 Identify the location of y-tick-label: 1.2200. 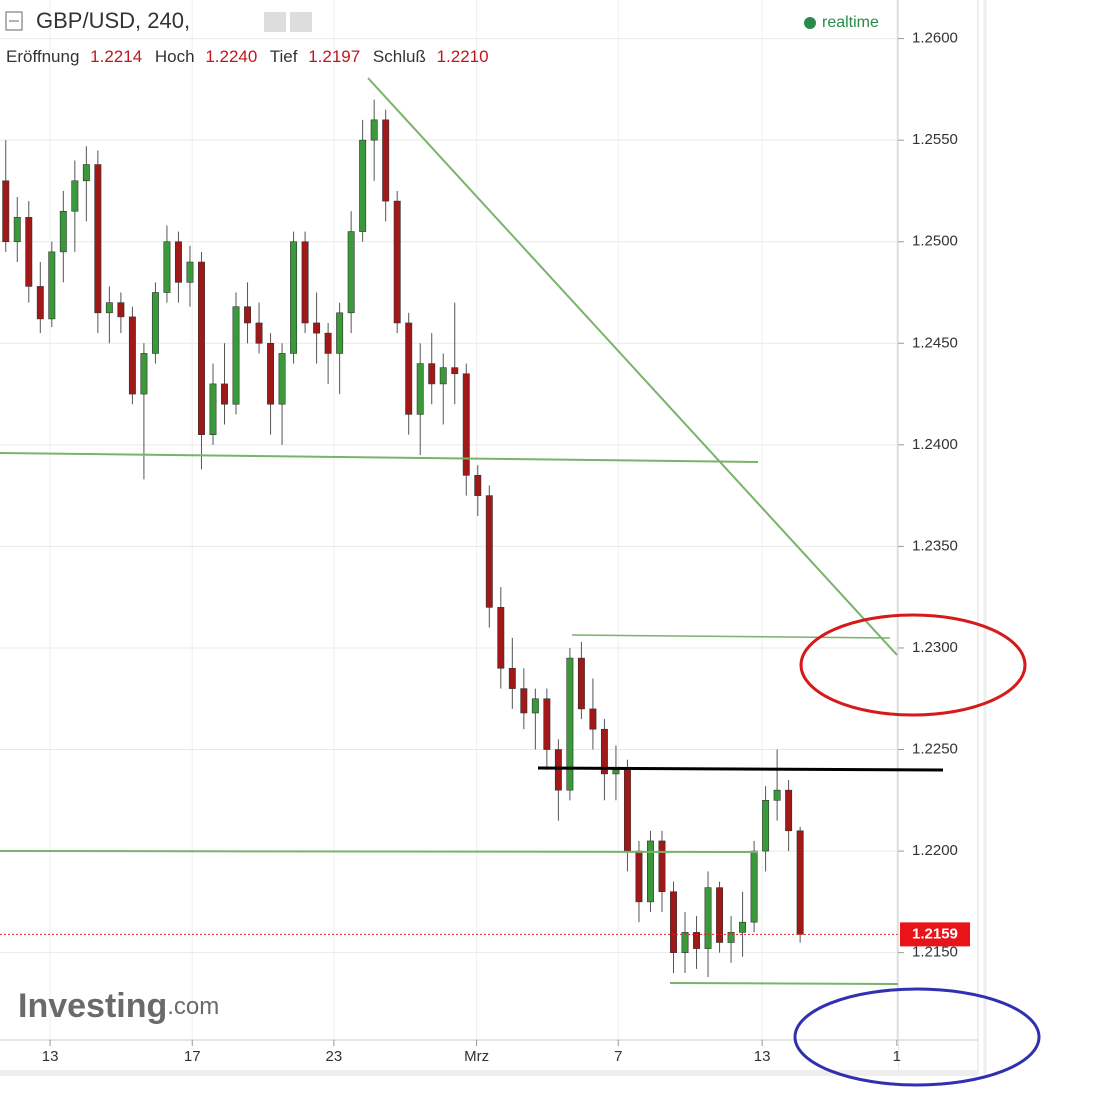
(935, 850).